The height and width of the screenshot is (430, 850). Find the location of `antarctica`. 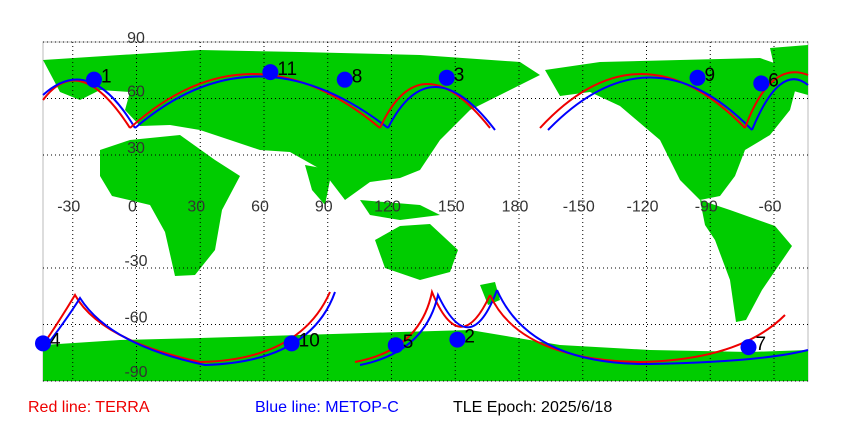

antarctica is located at coordinates (425, 355).